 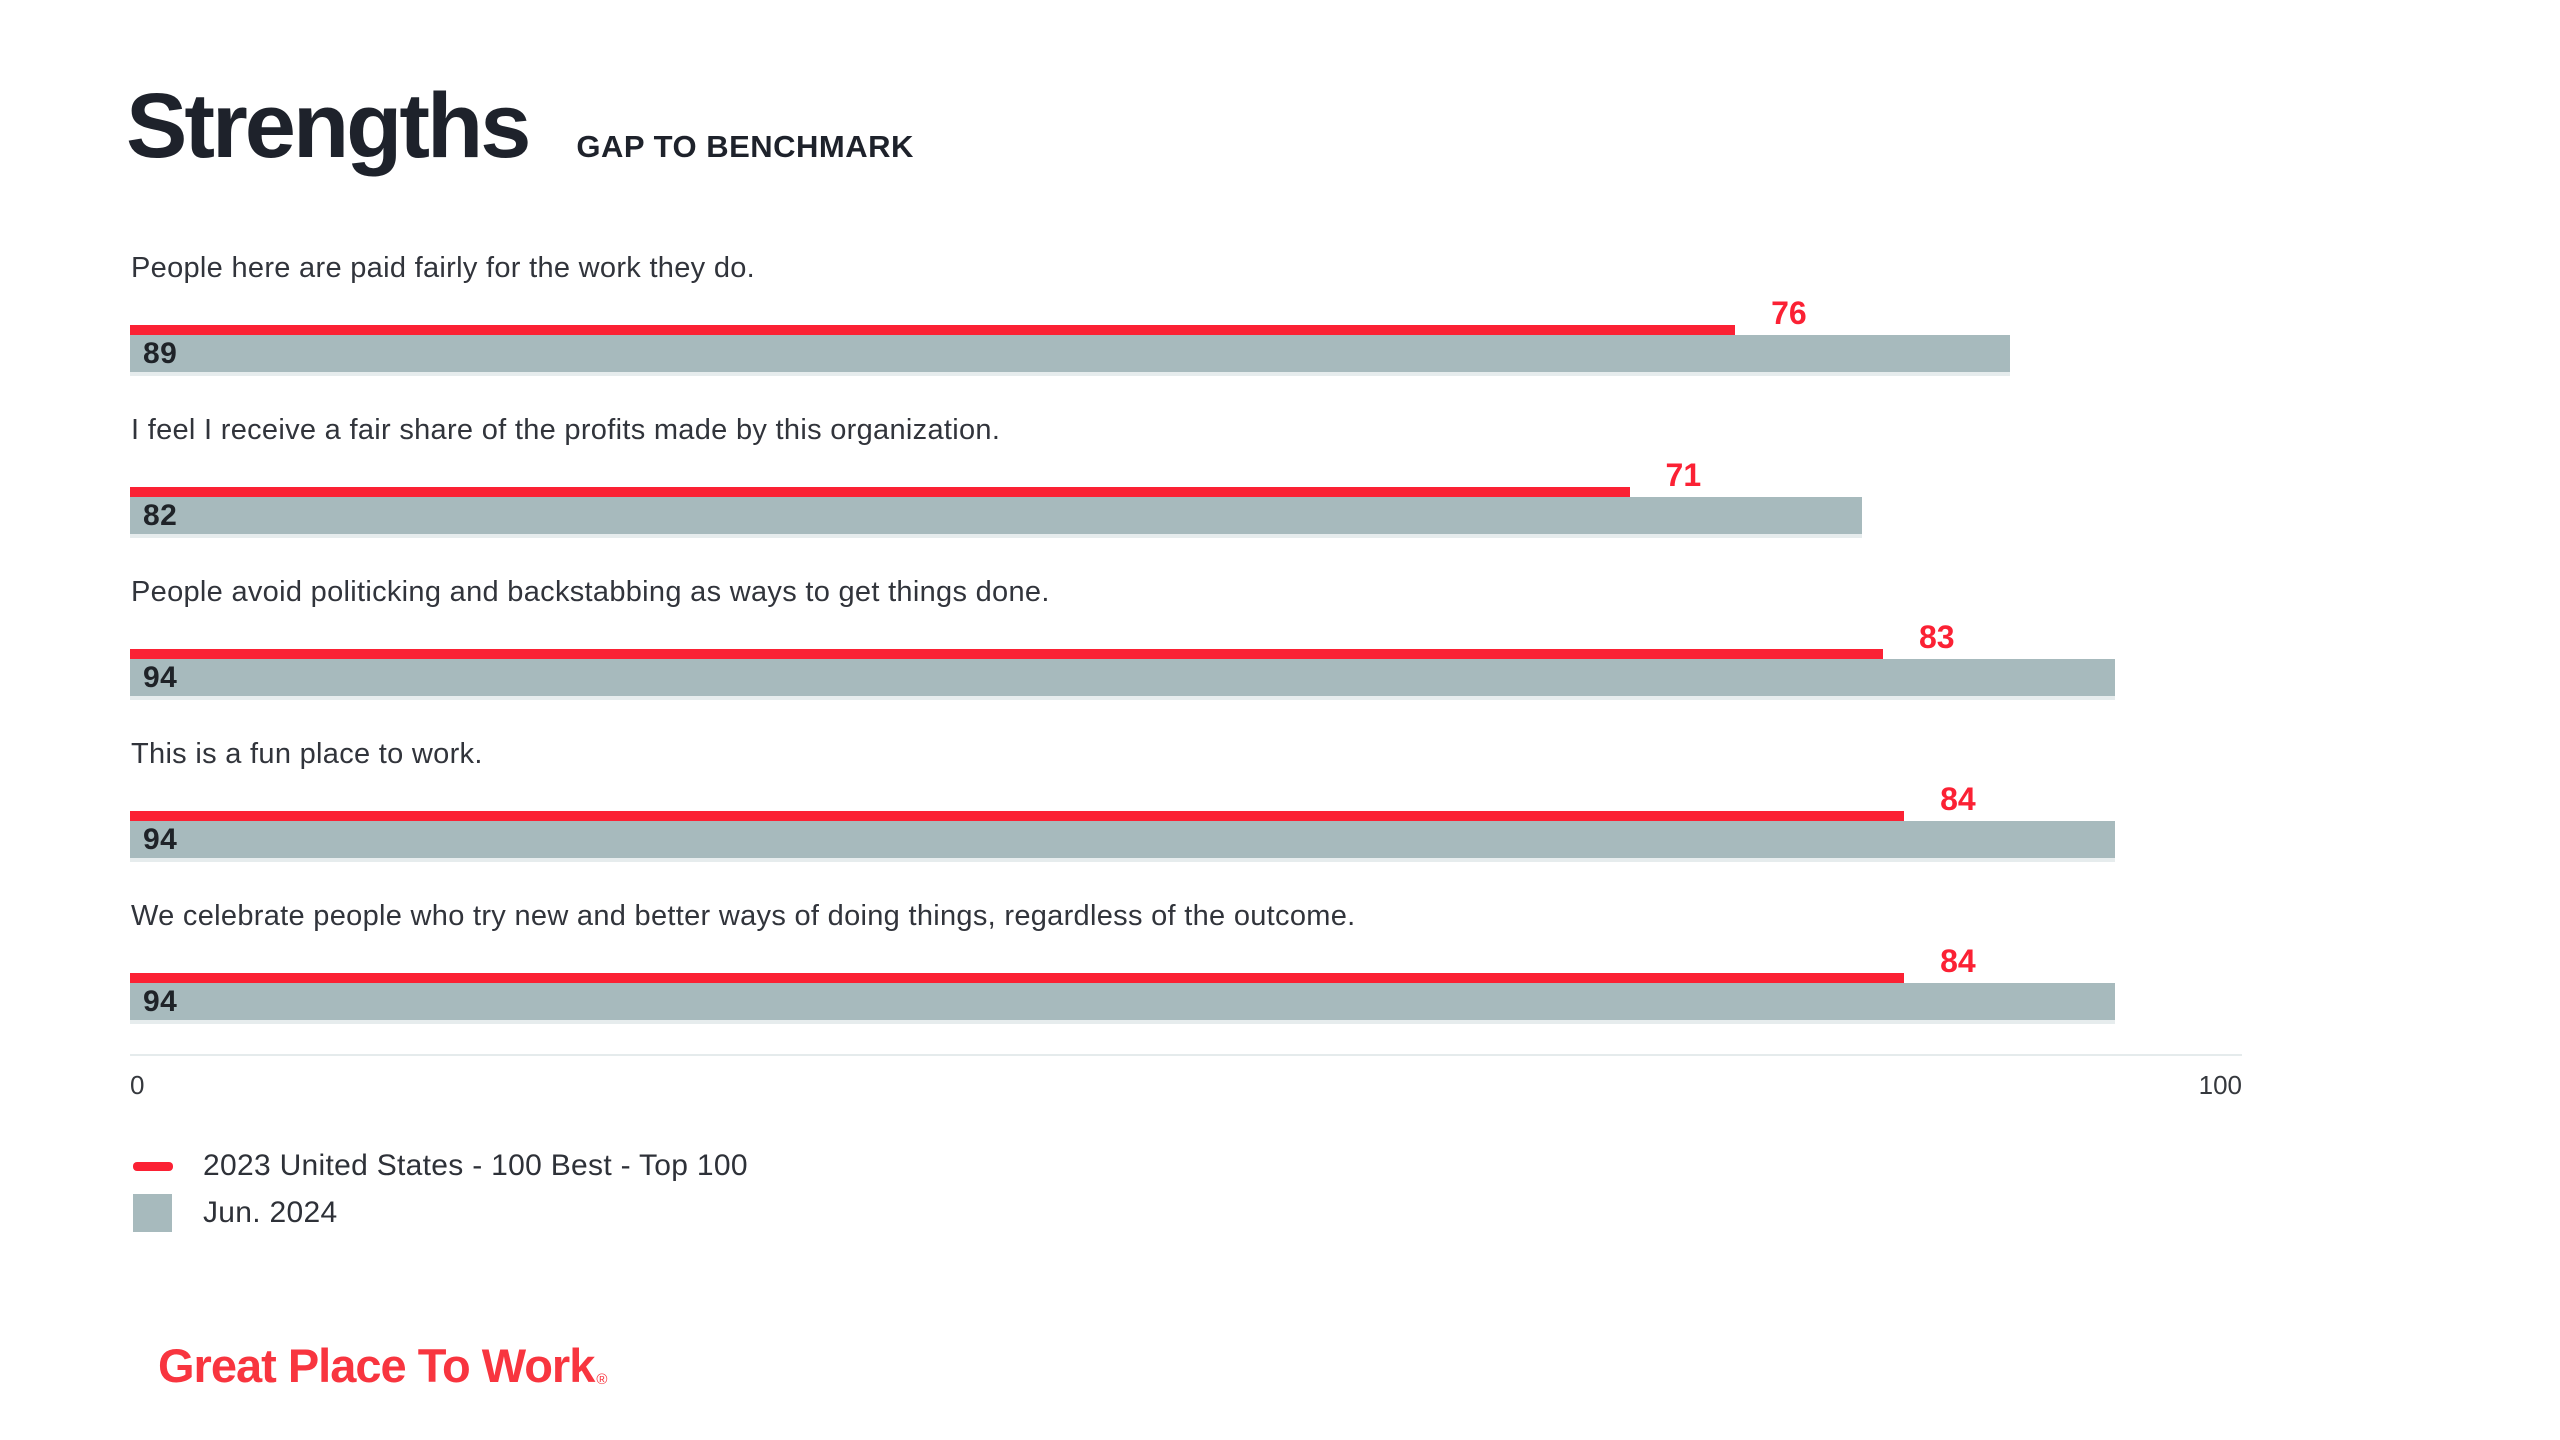 I want to click on great-place-to-work-logo: Great Place To Work ®, so click(x=383, y=1365).